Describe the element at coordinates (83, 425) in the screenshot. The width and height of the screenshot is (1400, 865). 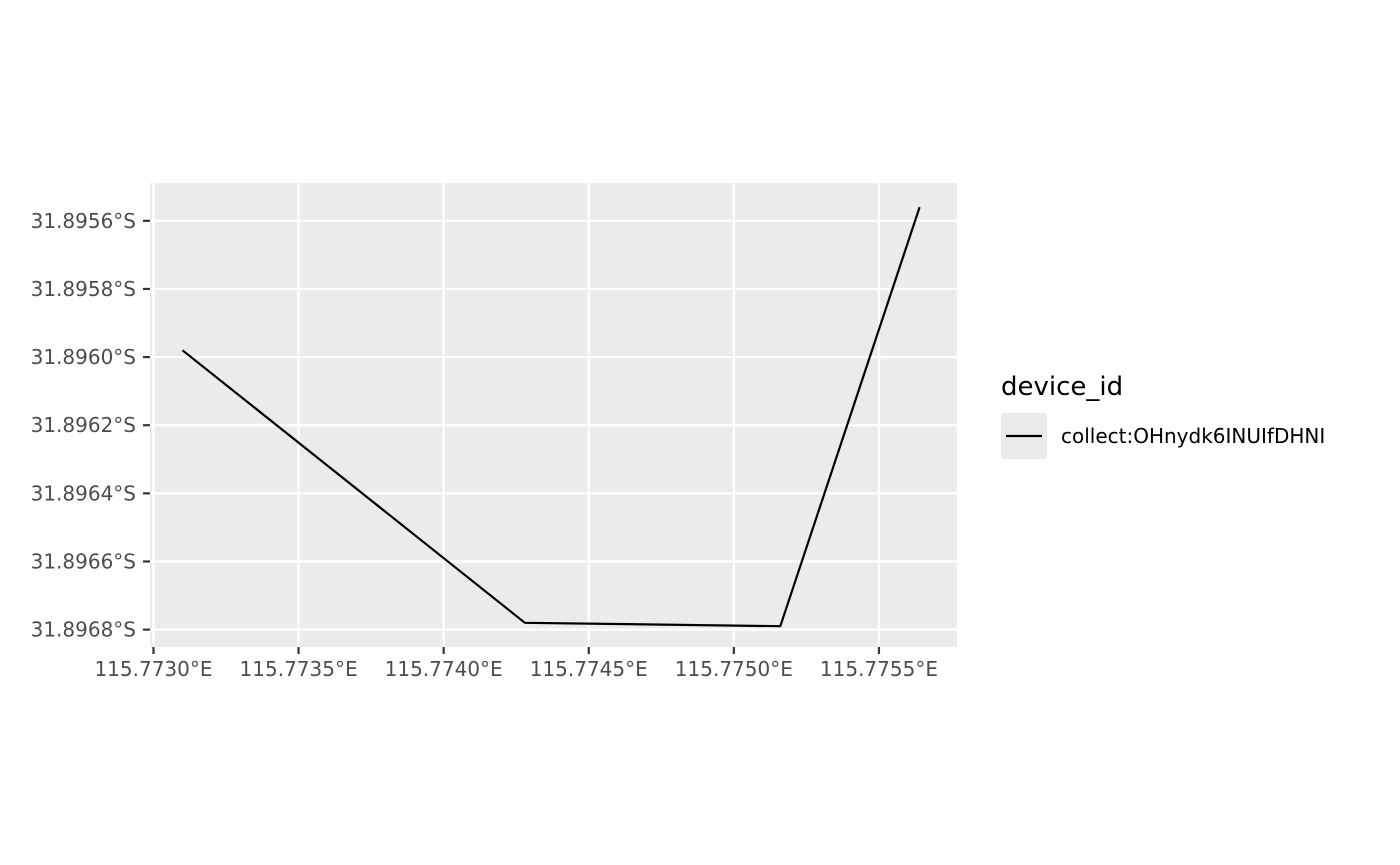
I see `y-tick-label: 31.8962°S` at that location.